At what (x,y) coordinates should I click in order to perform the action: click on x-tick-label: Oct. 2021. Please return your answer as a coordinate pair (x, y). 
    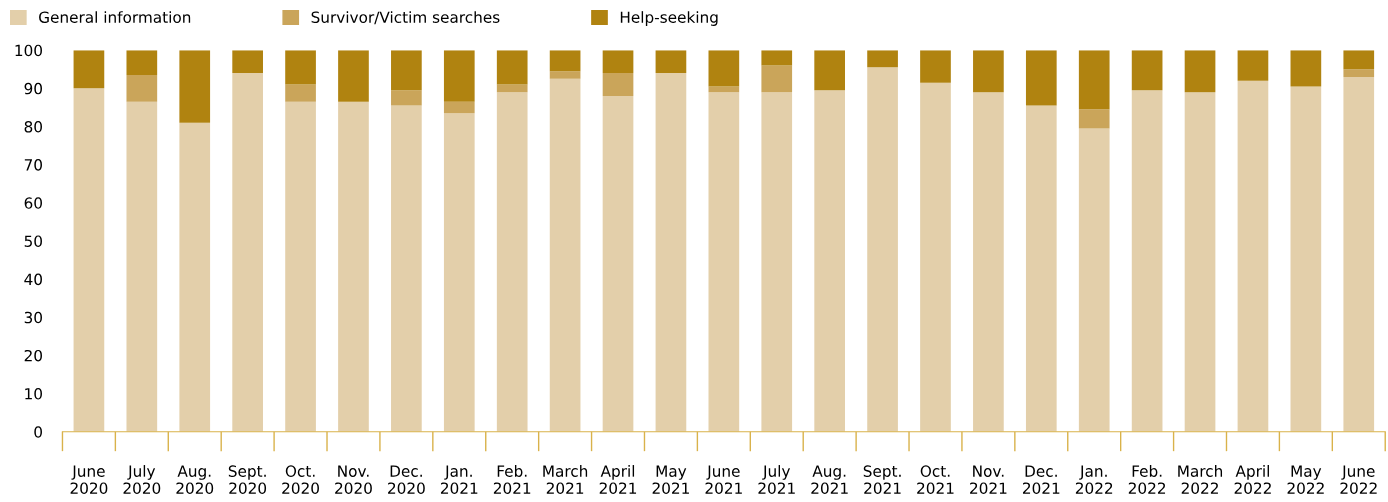
    Looking at the image, I should click on (935, 479).